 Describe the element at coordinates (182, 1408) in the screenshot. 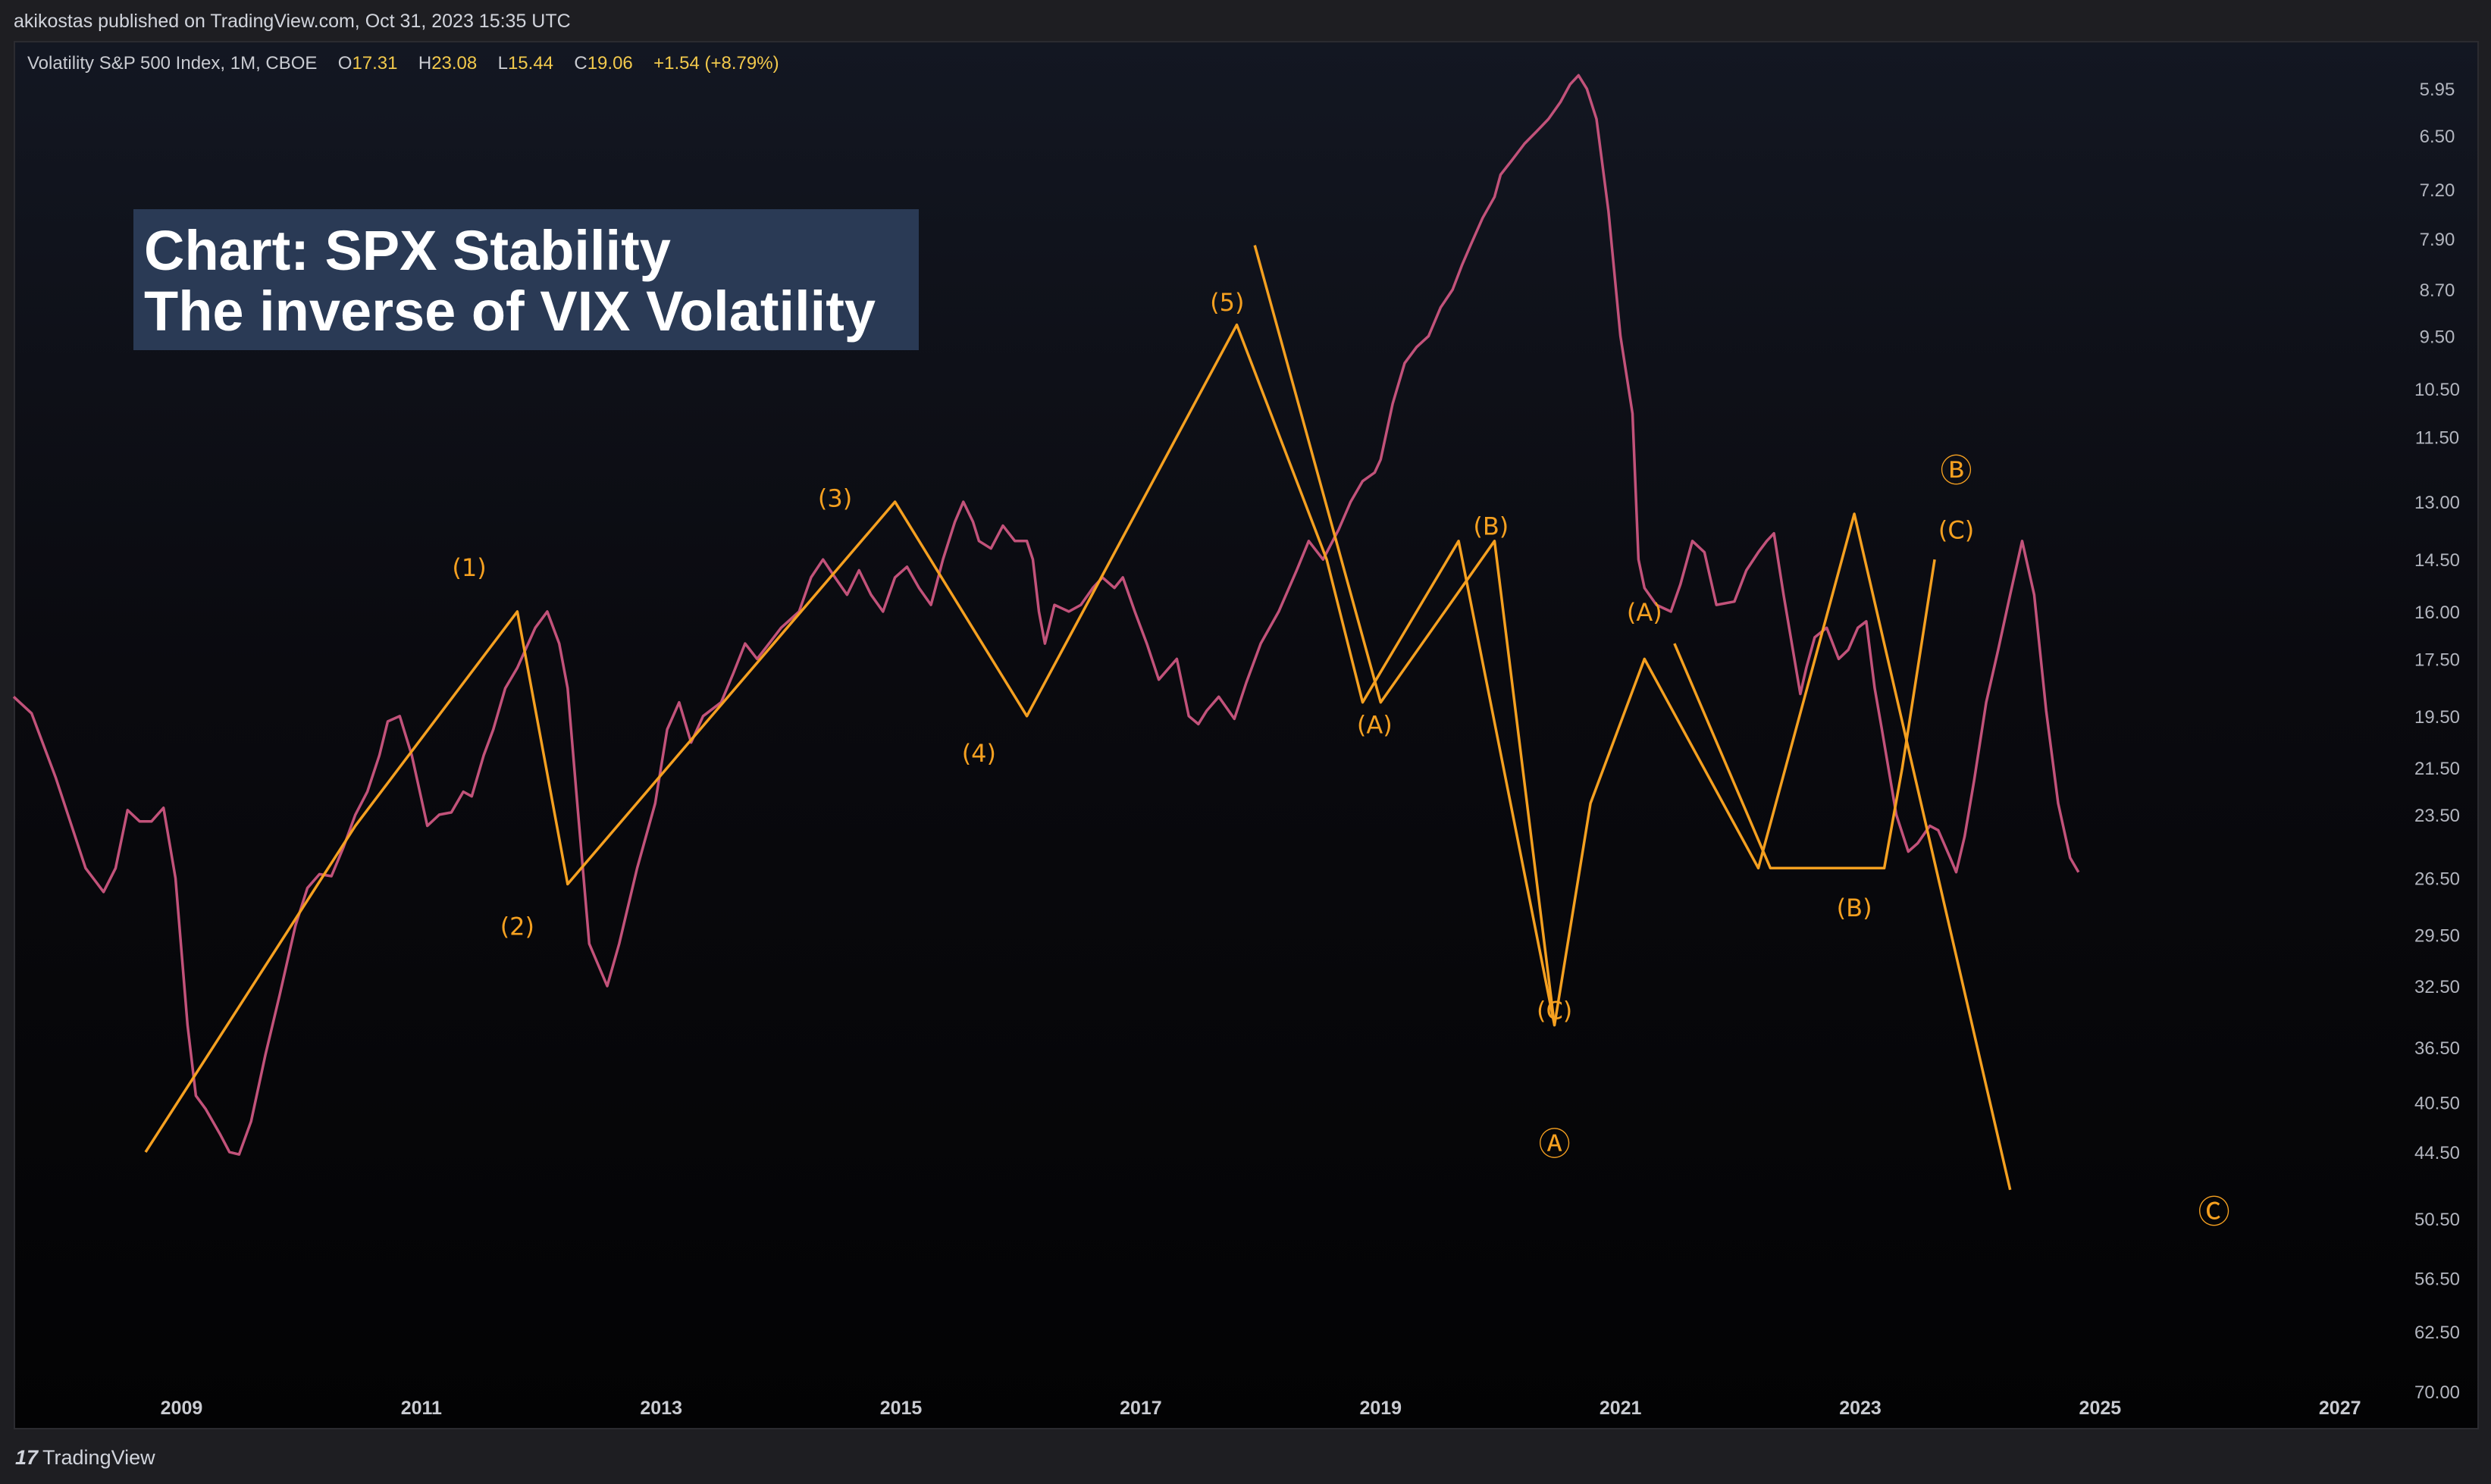

I see `x-tick-label: 2009` at that location.